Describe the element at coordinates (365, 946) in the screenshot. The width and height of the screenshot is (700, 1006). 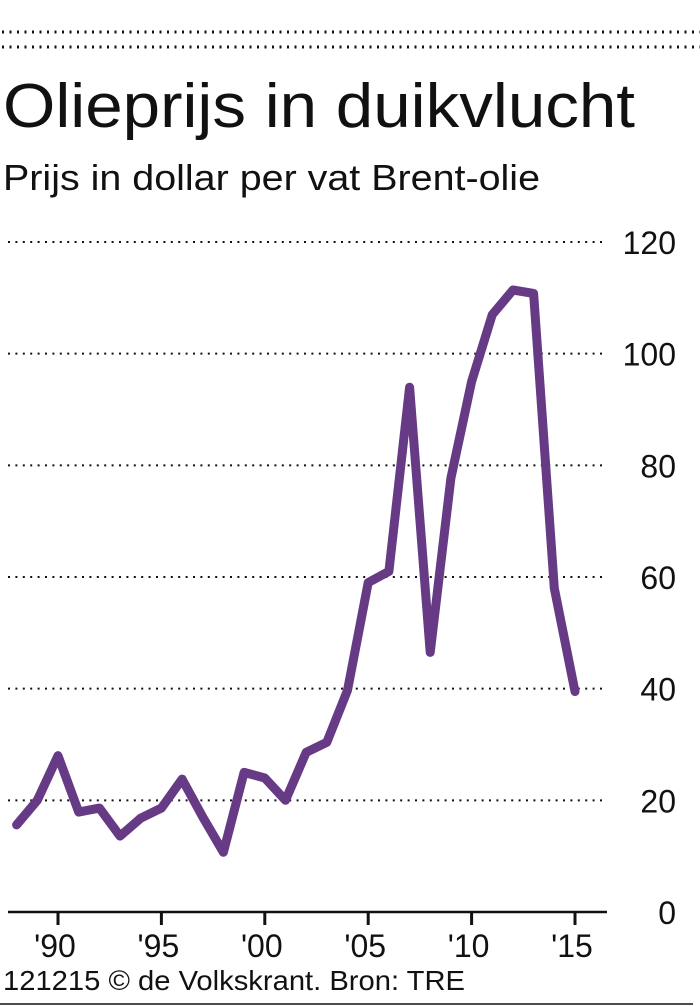
I see `x-tick-label: '05` at that location.